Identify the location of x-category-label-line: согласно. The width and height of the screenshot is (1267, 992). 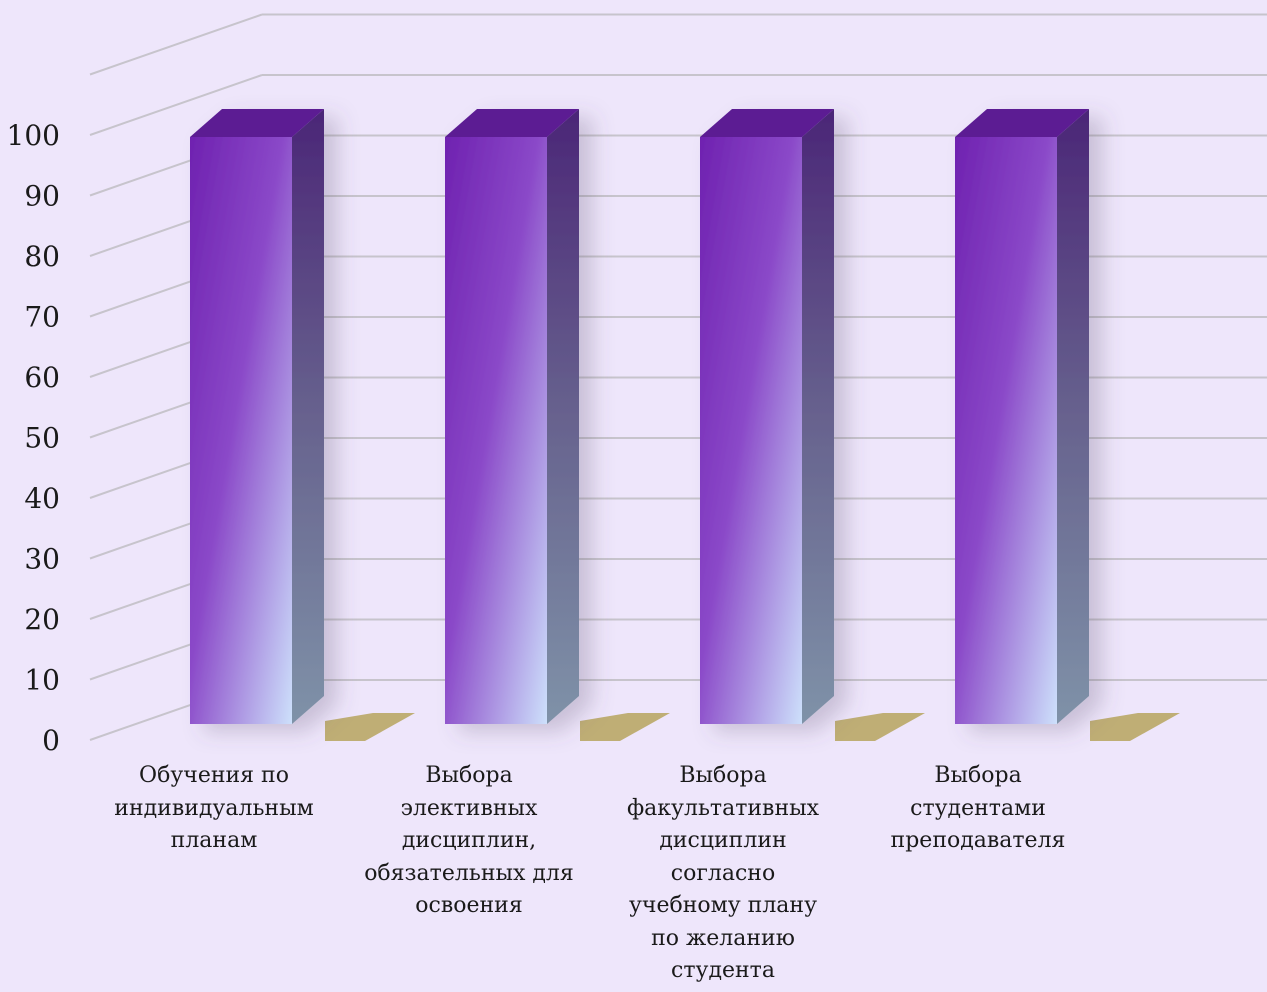
(723, 873).